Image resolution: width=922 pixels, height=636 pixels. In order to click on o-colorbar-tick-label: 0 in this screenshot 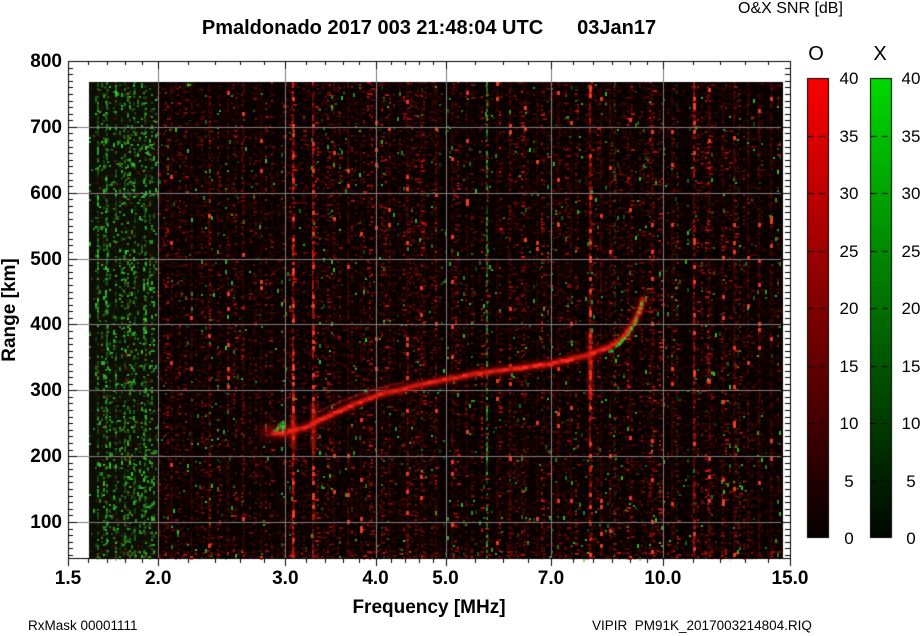, I will do `click(849, 538)`.